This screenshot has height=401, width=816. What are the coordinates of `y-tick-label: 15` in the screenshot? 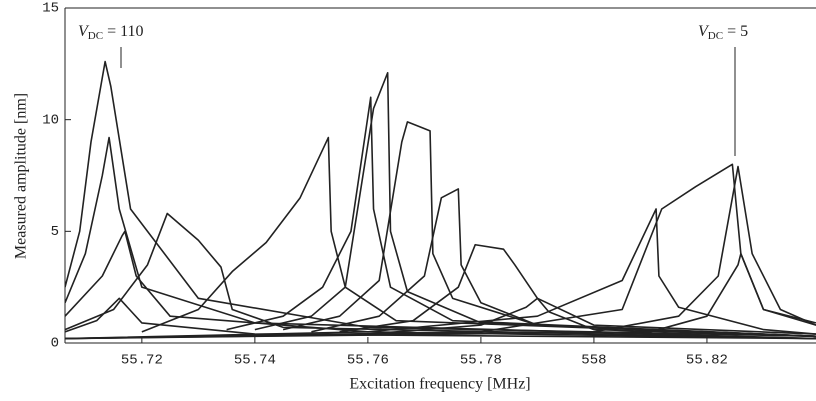 It's located at (50, 9).